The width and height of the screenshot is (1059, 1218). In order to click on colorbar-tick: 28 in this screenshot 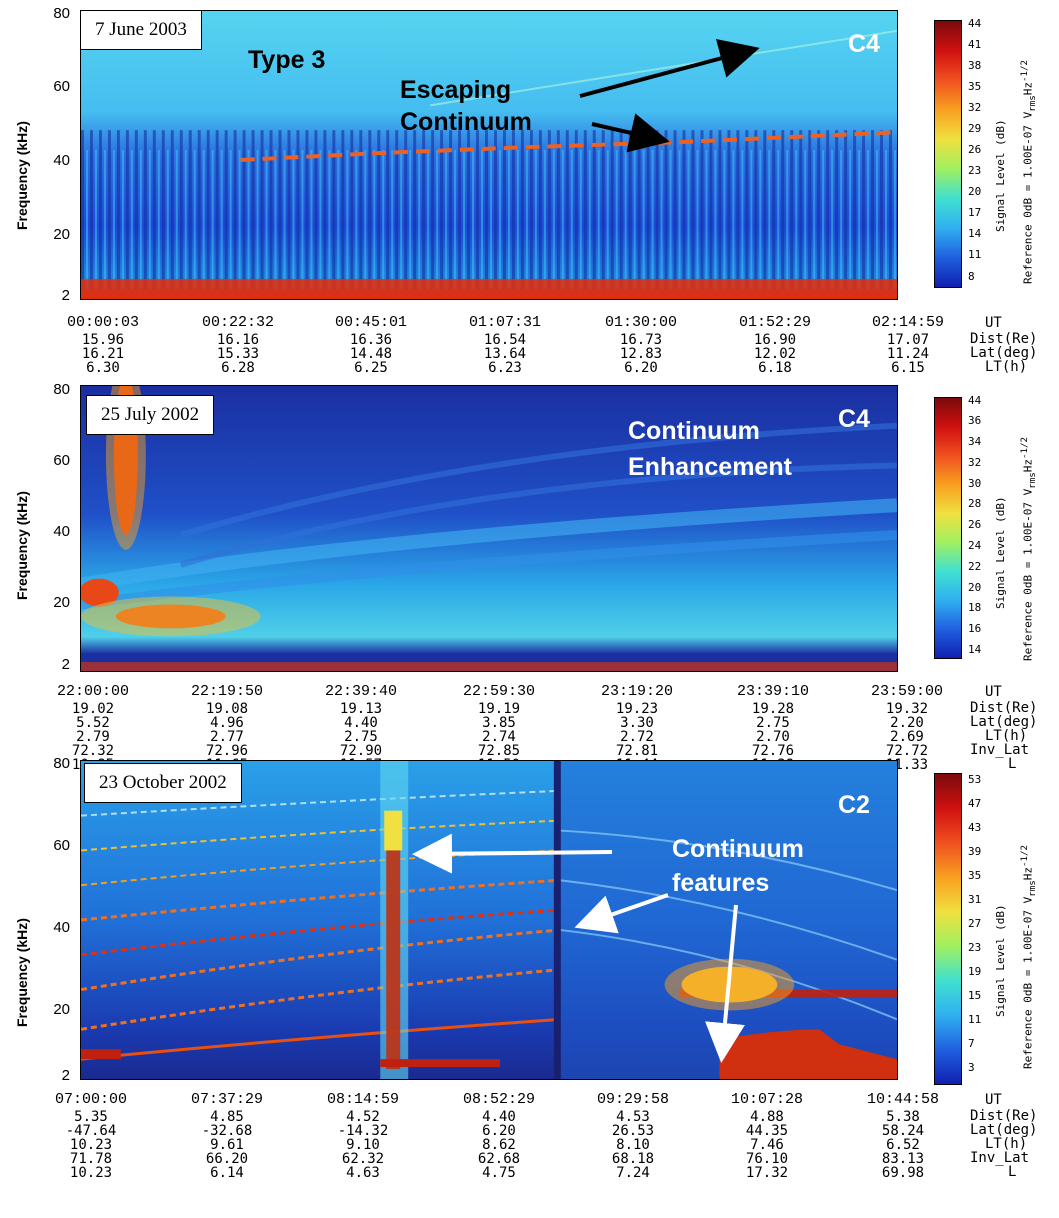, I will do `click(975, 503)`.